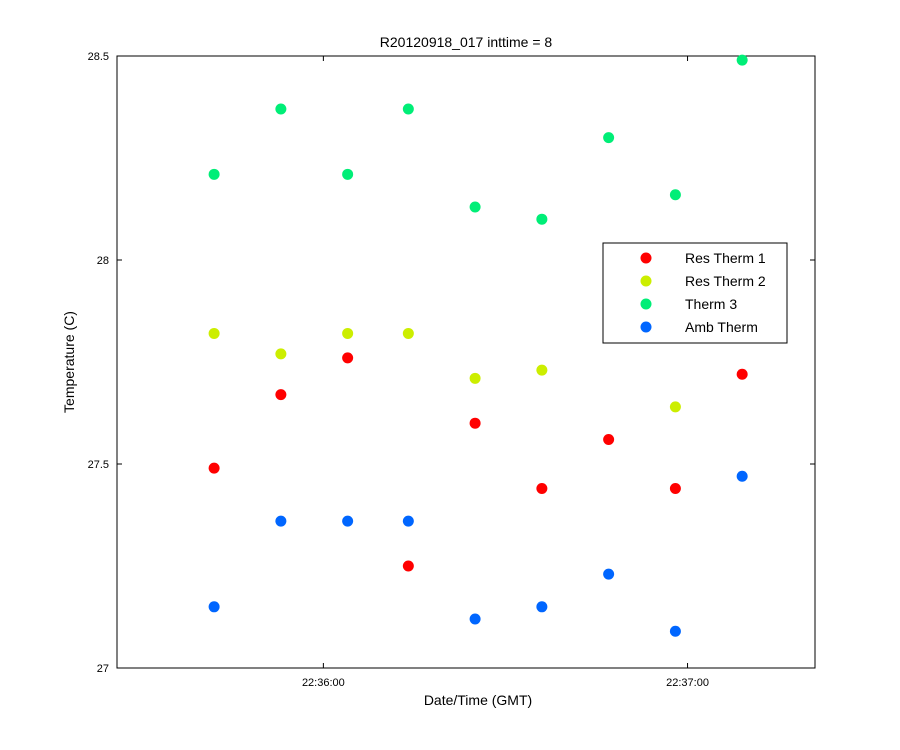 Image resolution: width=900 pixels, height=750 pixels. What do you see at coordinates (725, 281) in the screenshot?
I see `legend-label: Res Therm 2` at bounding box center [725, 281].